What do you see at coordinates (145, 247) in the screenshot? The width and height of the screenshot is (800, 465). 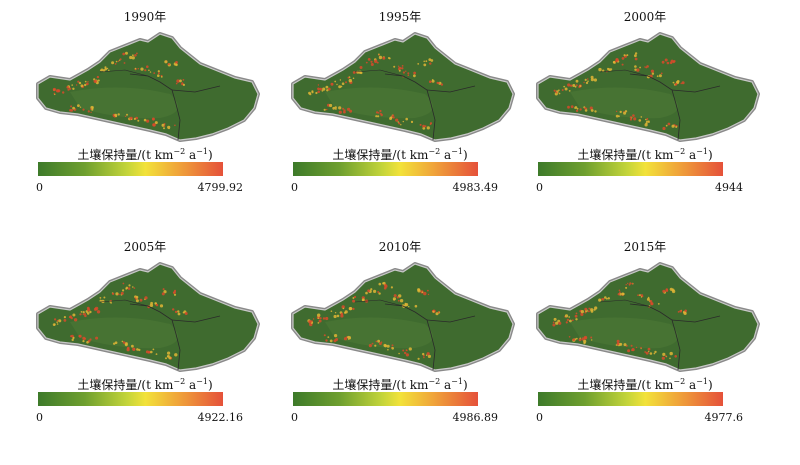 I see `panel-year-title: 2005年` at bounding box center [145, 247].